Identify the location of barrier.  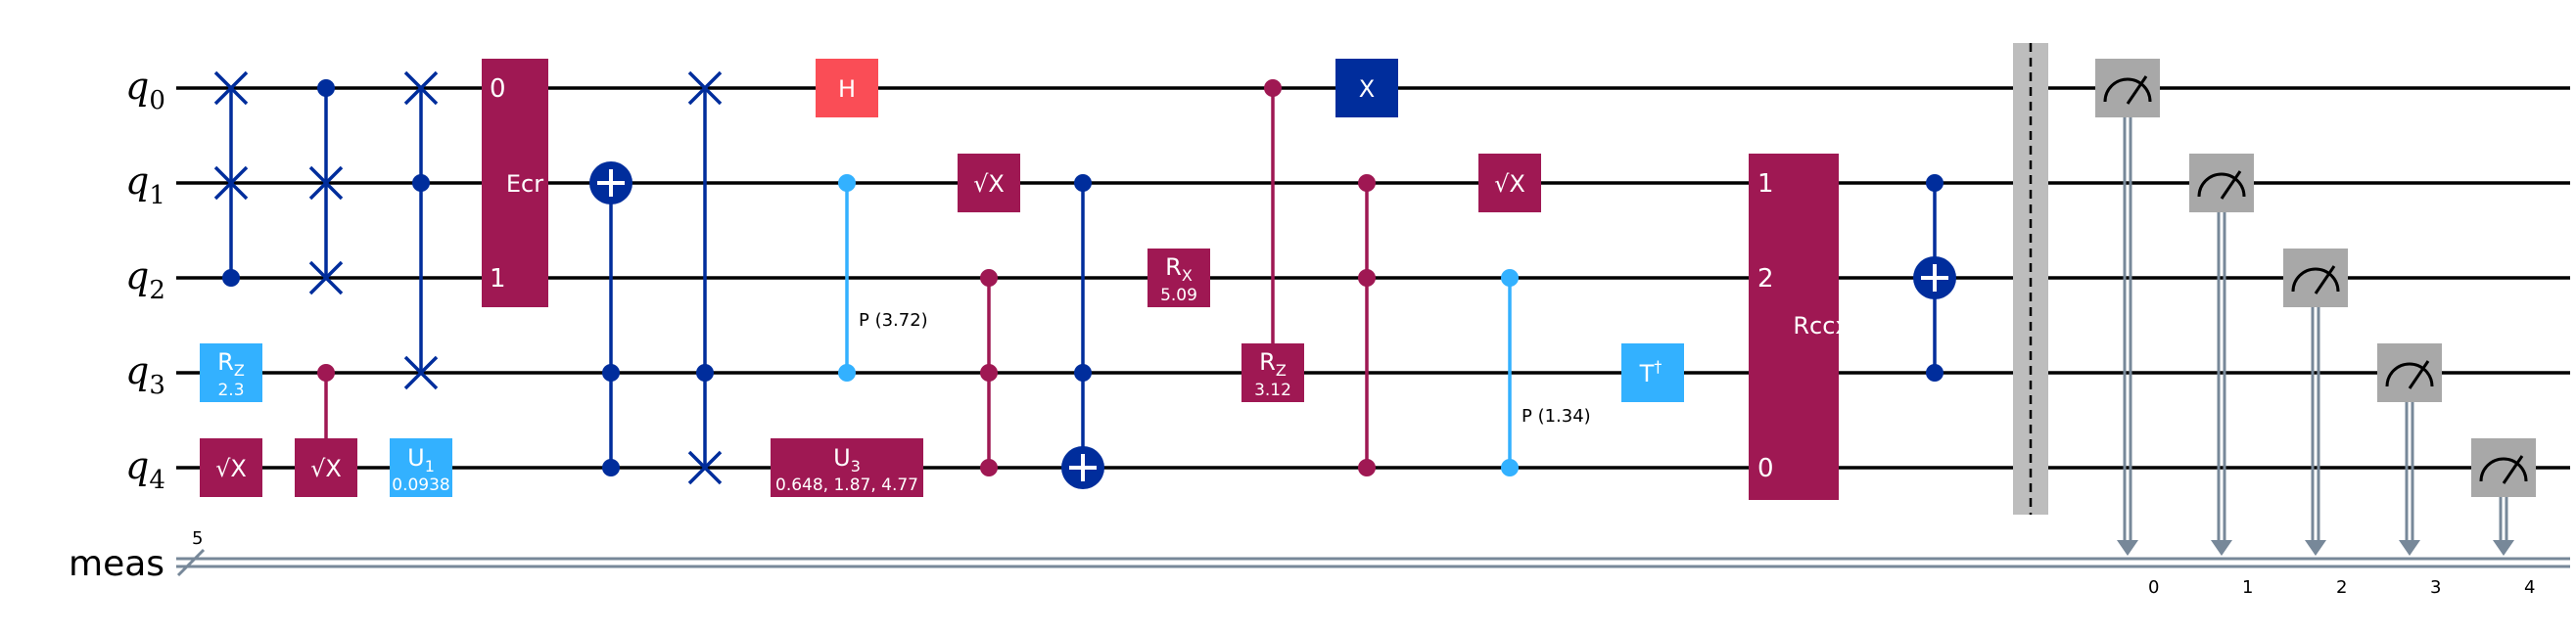
(2030, 279).